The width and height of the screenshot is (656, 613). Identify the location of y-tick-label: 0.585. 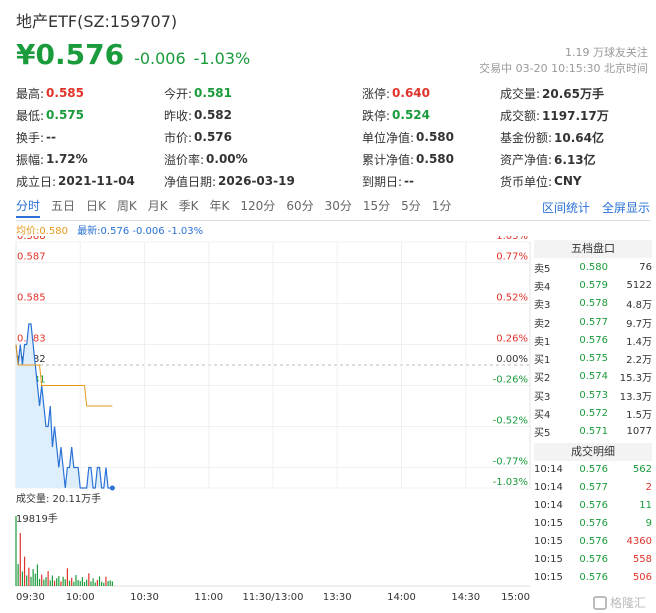
(31, 298).